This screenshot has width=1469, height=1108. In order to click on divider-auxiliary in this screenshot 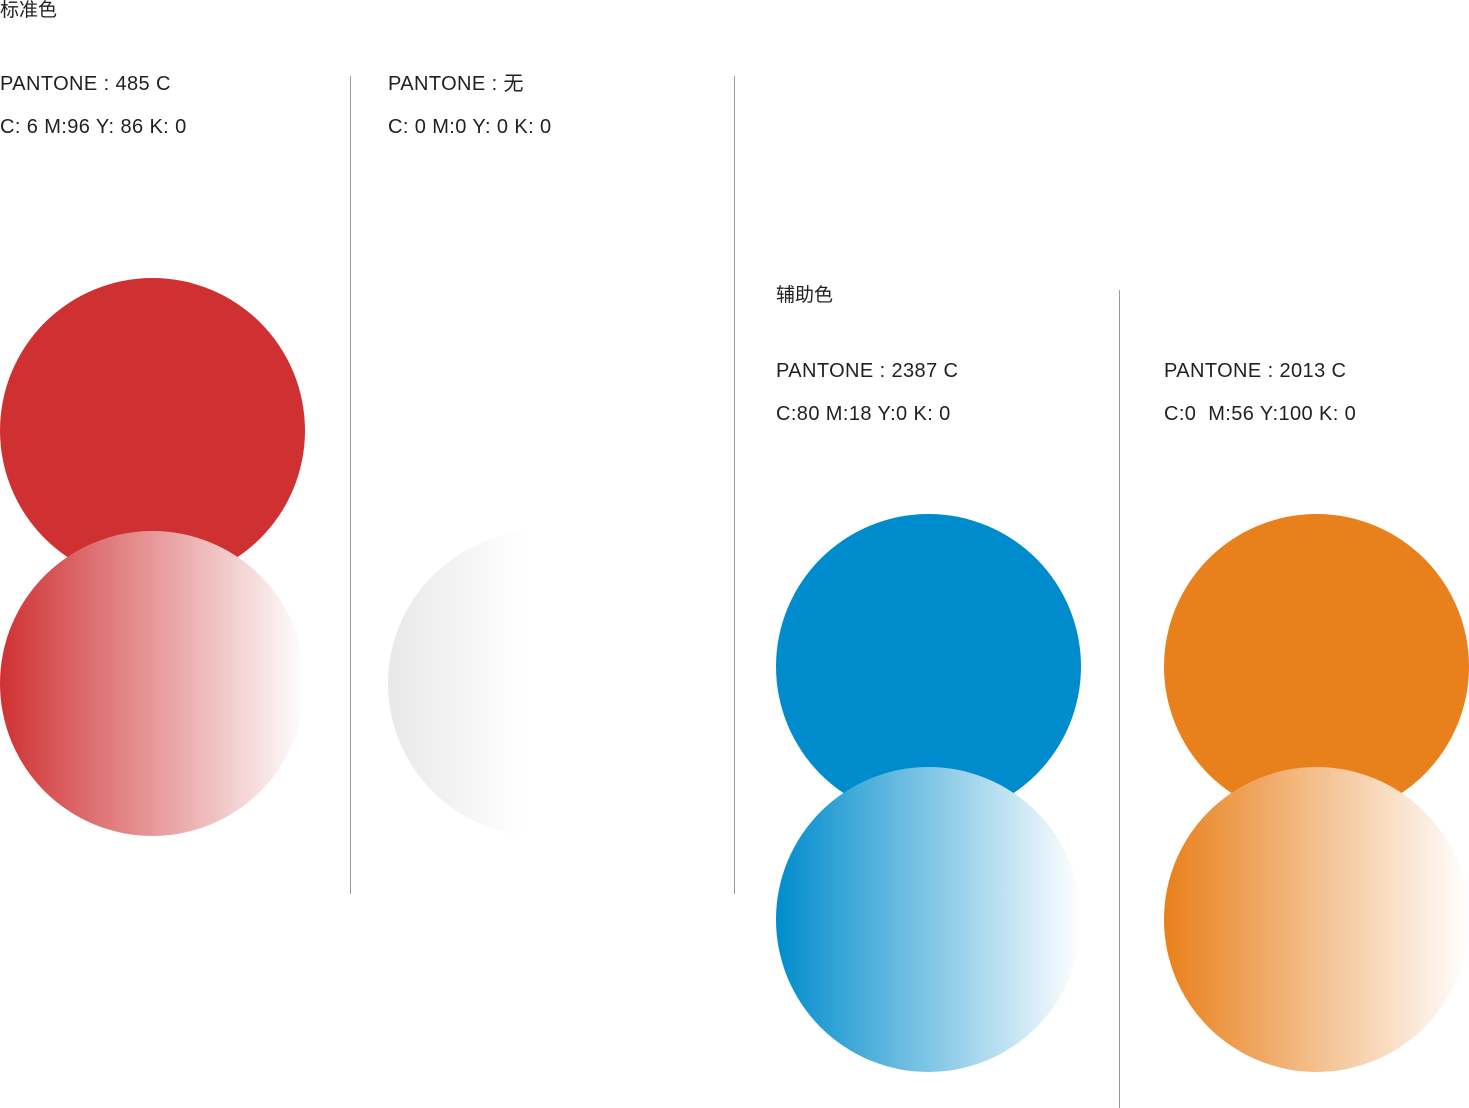, I will do `click(1119, 699)`.